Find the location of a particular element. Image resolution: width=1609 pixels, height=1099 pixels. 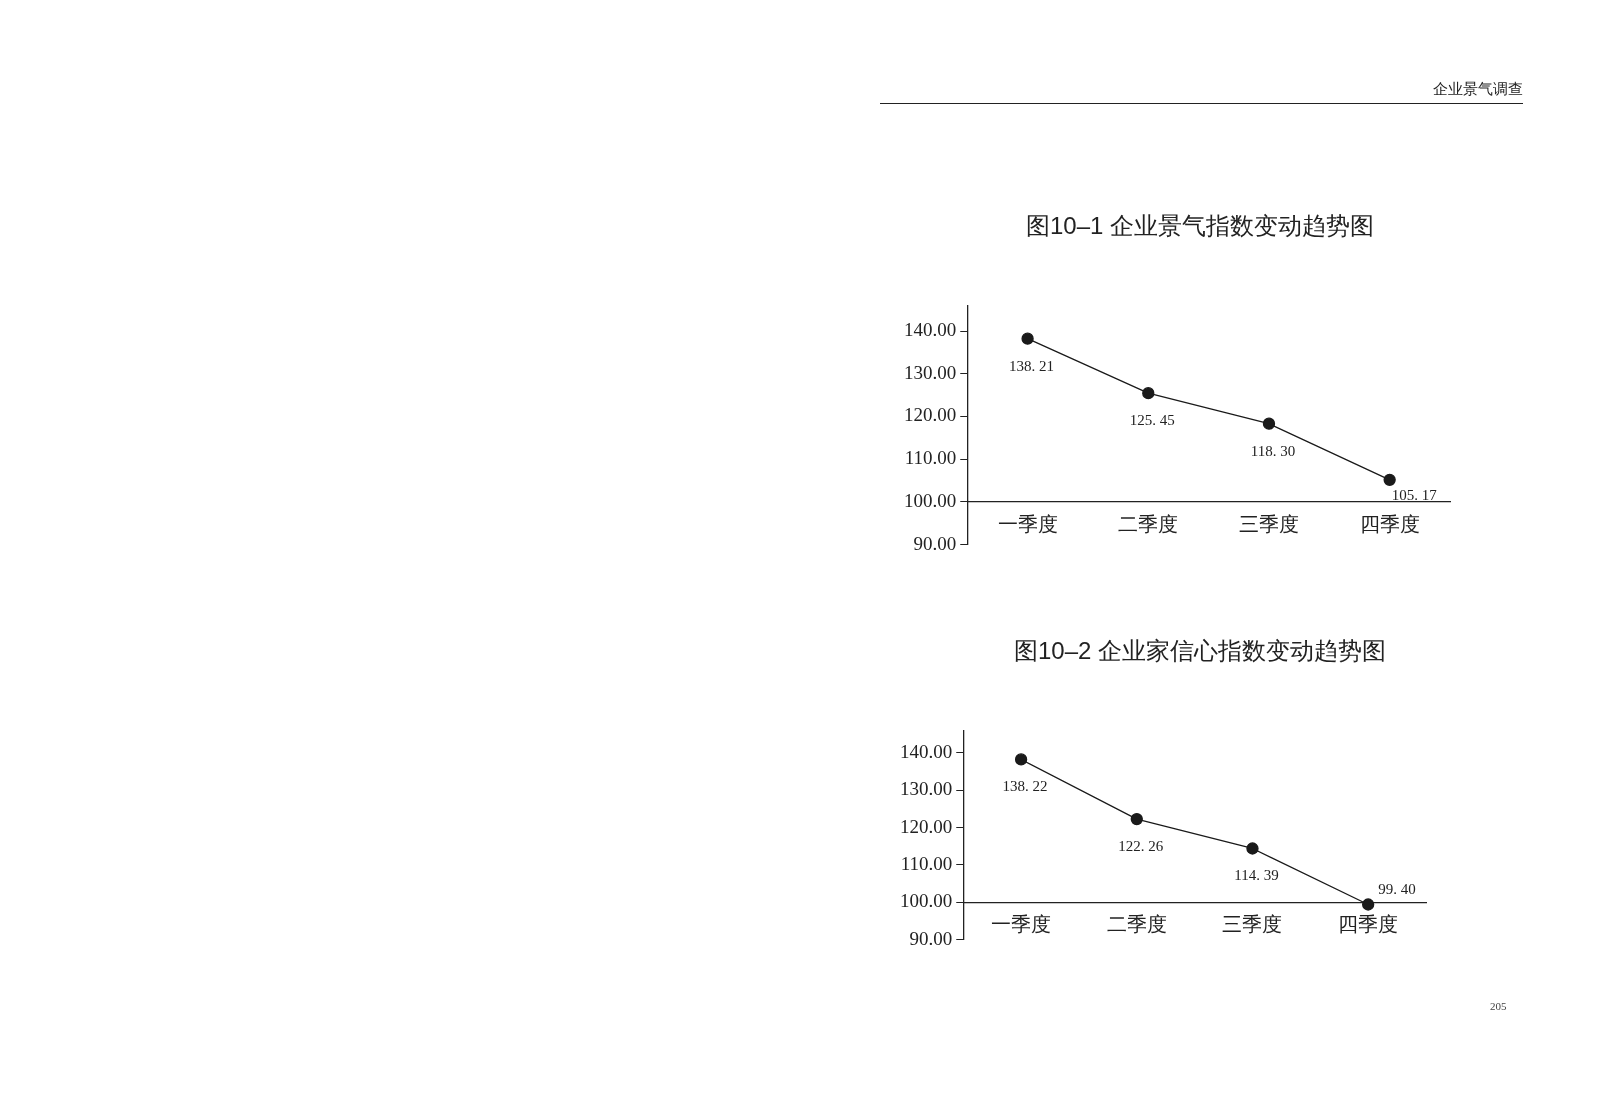

chart-title: 图10–1 企业景气指数变动趋势图 is located at coordinates (1200, 226).